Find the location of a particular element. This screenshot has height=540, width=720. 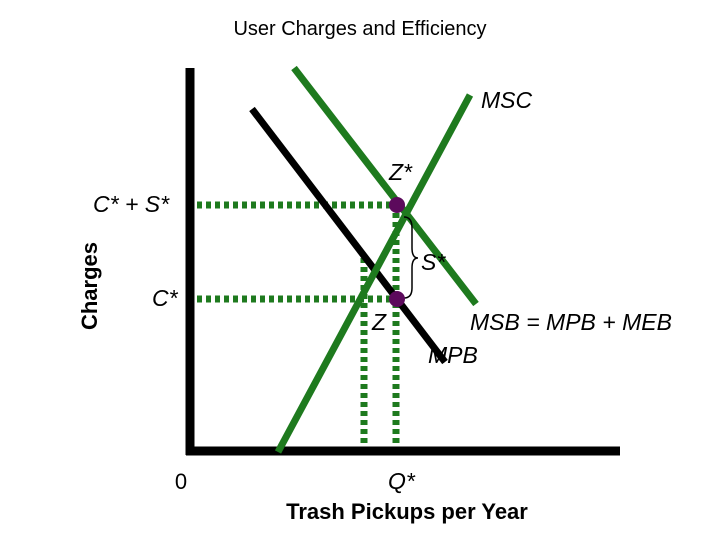

s-star-label: S* is located at coordinates (433, 262).